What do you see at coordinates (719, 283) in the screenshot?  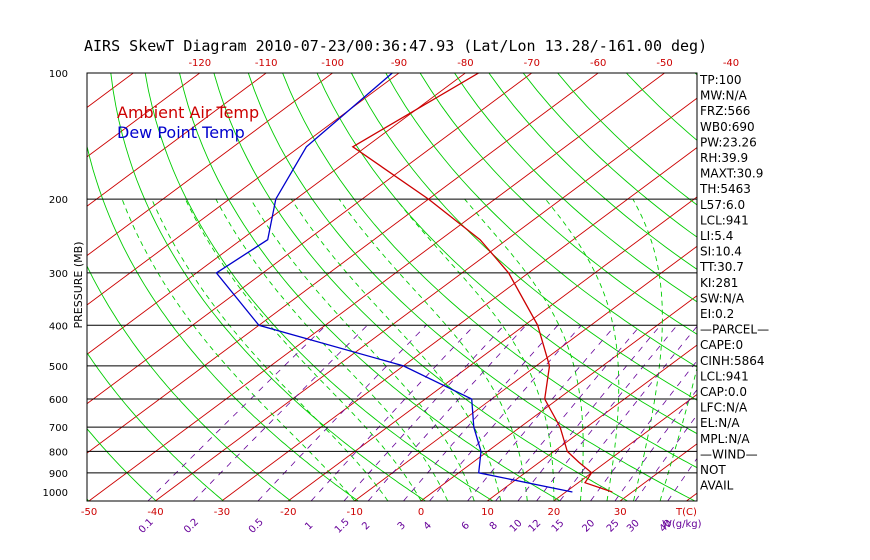 I see `stability-index: KI:281` at bounding box center [719, 283].